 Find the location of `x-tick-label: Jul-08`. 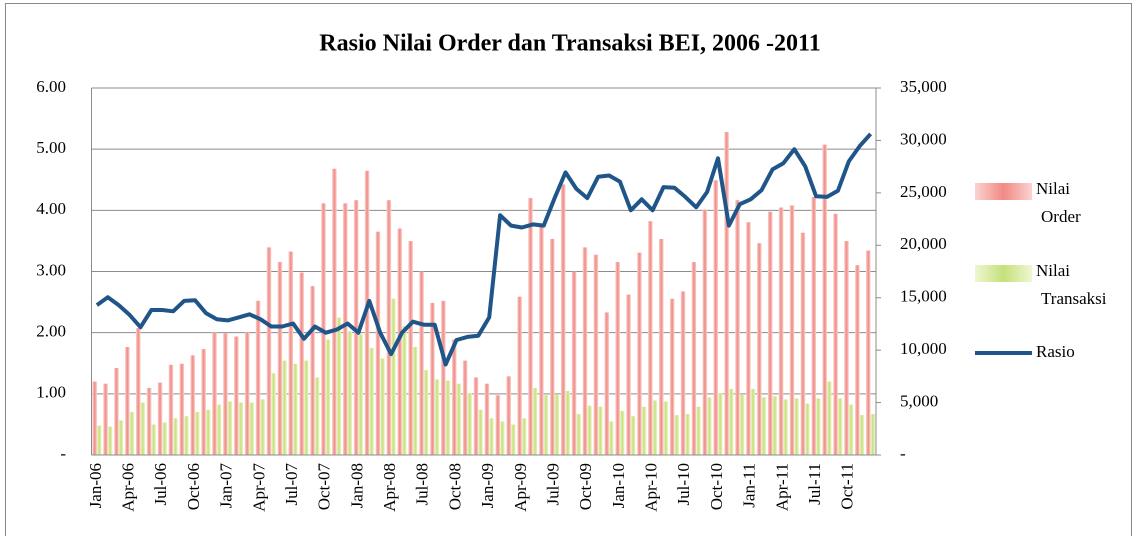

x-tick-label: Jul-08 is located at coordinates (422, 484).